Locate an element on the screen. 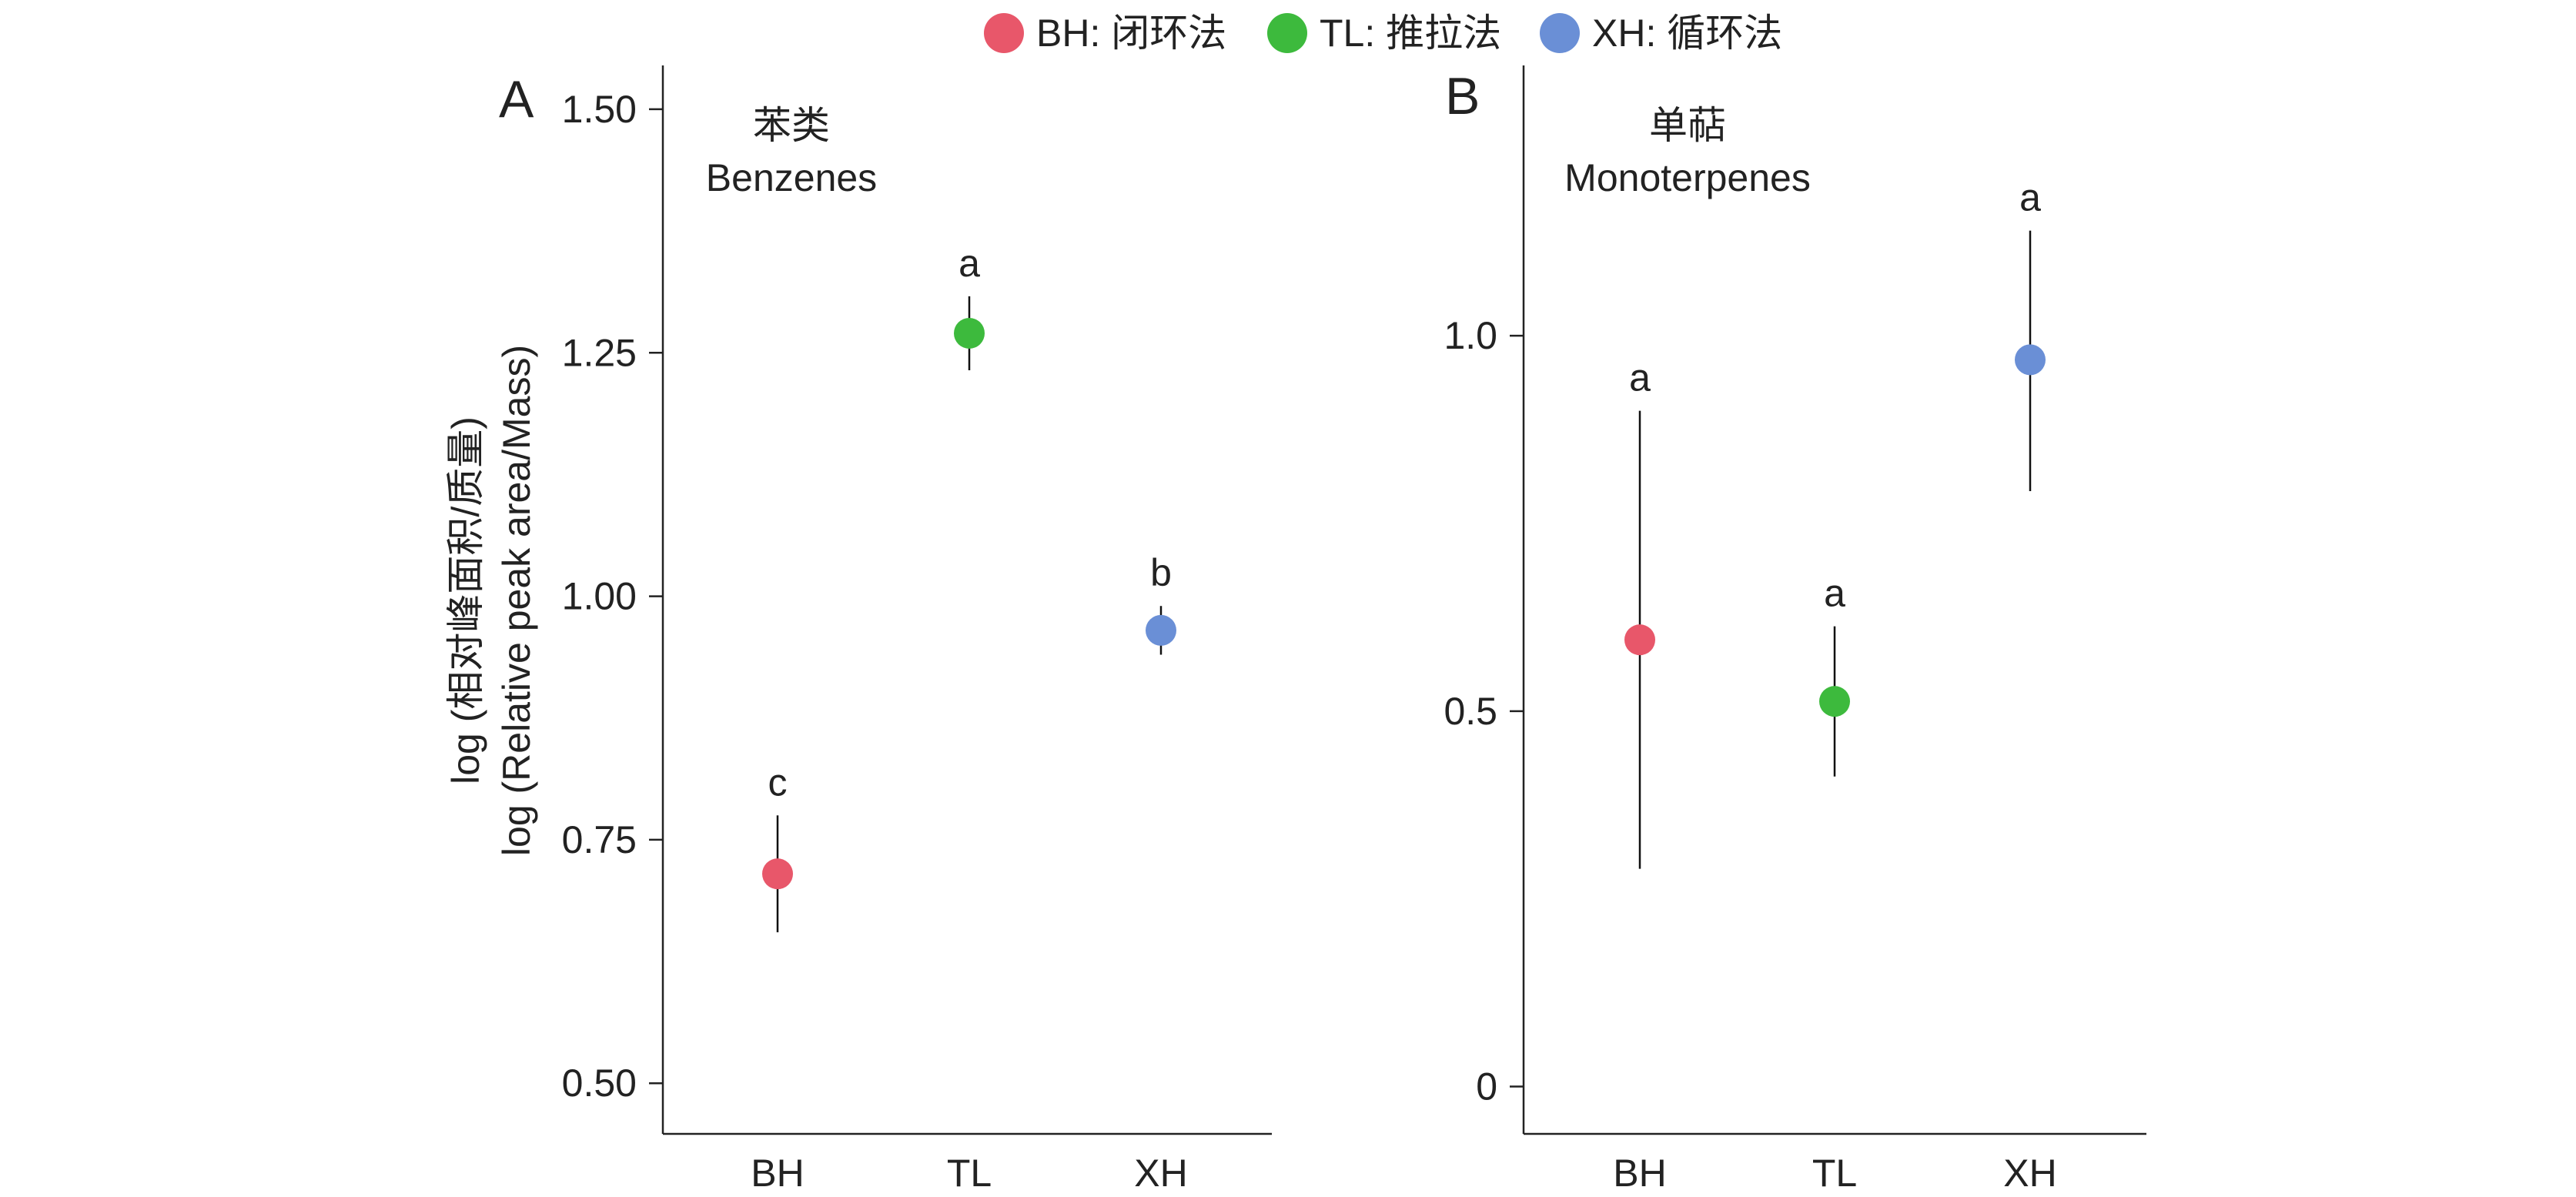  panel-b-title-cn: 单萜 is located at coordinates (1688, 125).